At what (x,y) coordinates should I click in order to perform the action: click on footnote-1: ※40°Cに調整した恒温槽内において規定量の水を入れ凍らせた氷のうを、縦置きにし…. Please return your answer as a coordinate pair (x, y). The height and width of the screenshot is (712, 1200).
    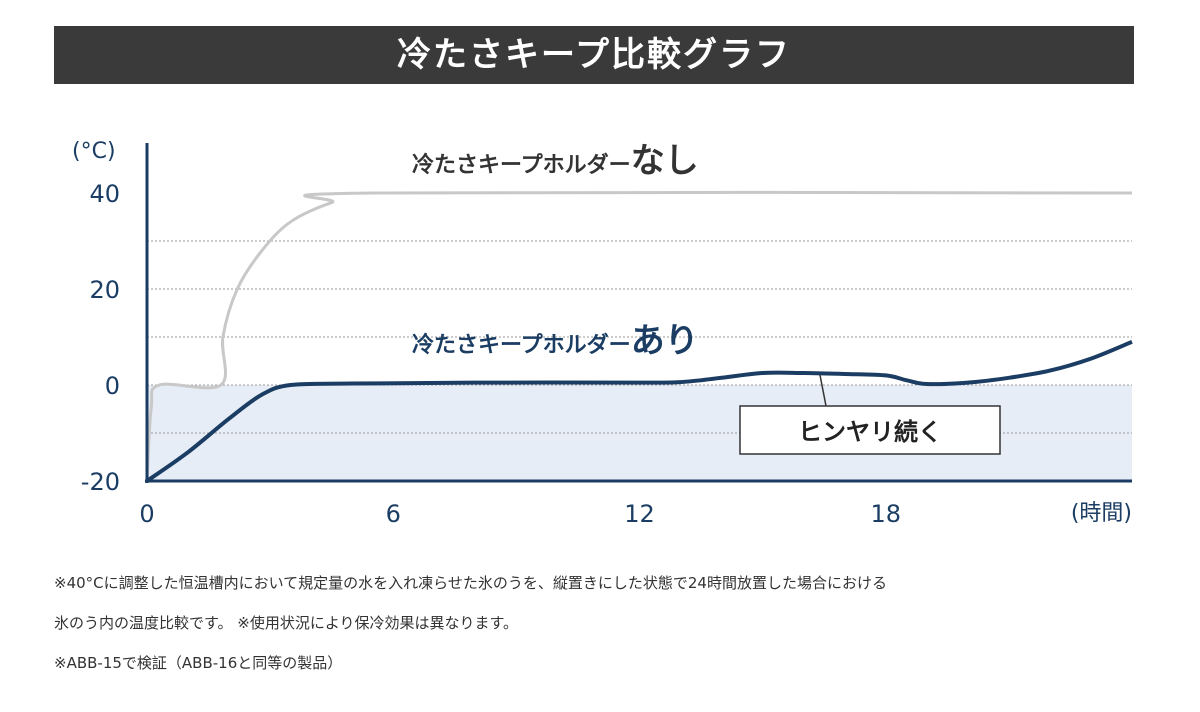
    Looking at the image, I should click on (470, 583).